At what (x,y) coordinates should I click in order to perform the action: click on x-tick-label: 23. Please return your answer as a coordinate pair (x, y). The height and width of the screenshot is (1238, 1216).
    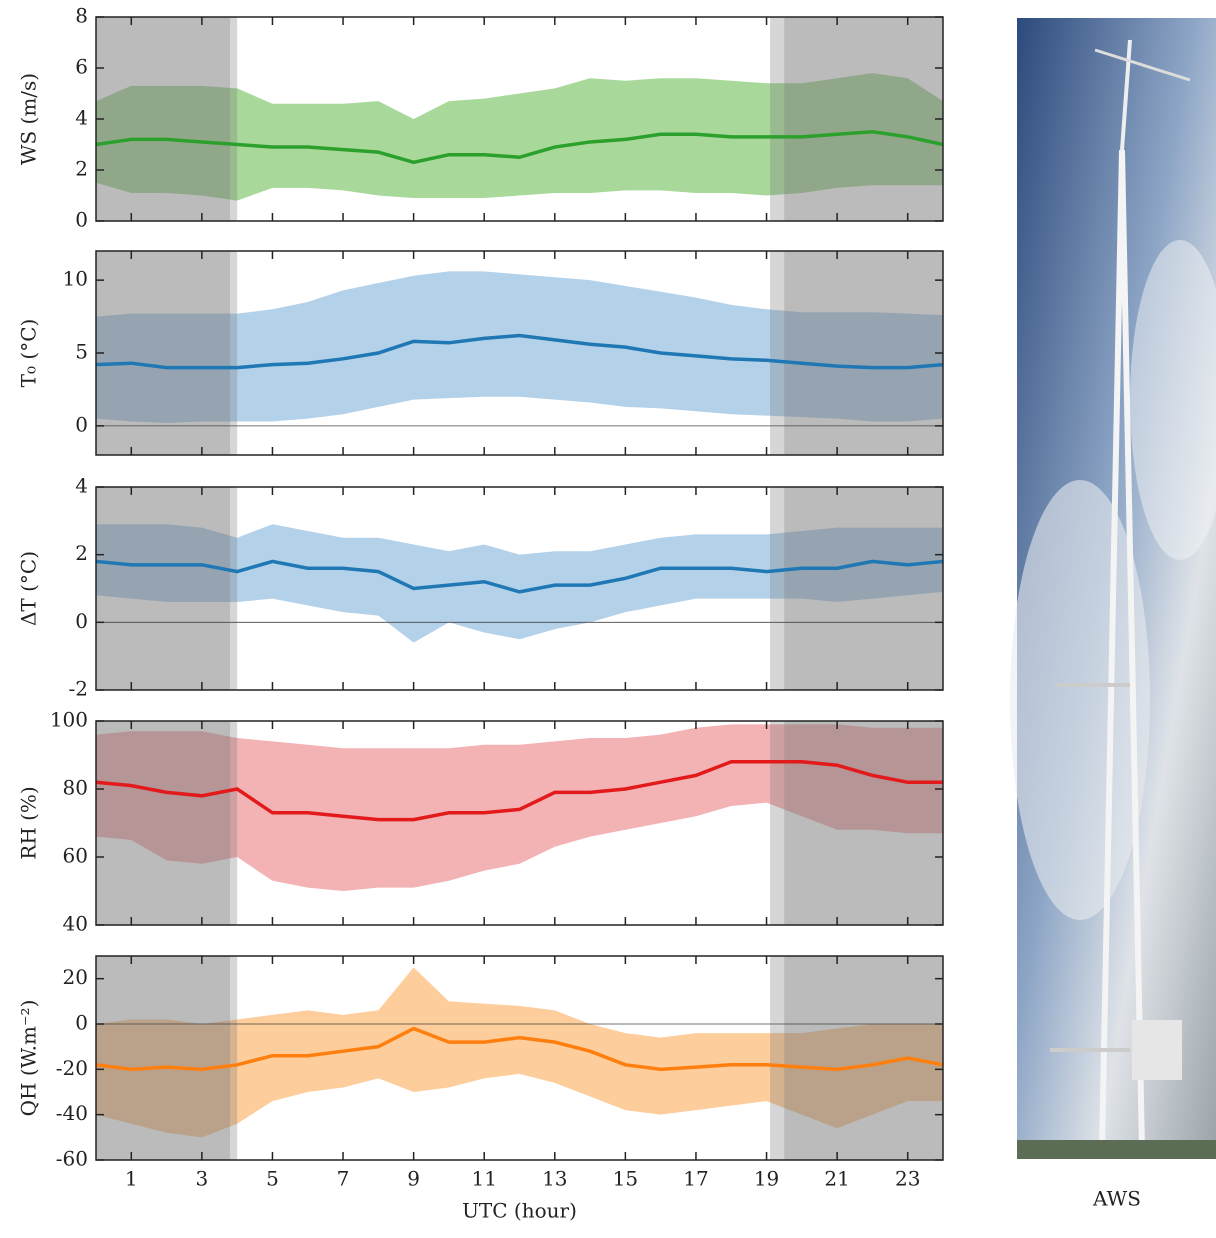
    Looking at the image, I should click on (907, 1179).